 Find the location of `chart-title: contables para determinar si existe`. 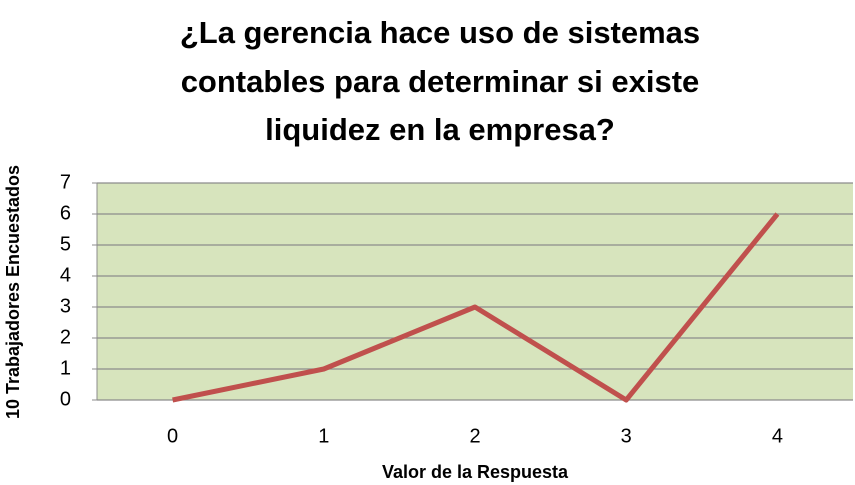

chart-title: contables para determinar si existe is located at coordinates (440, 81).